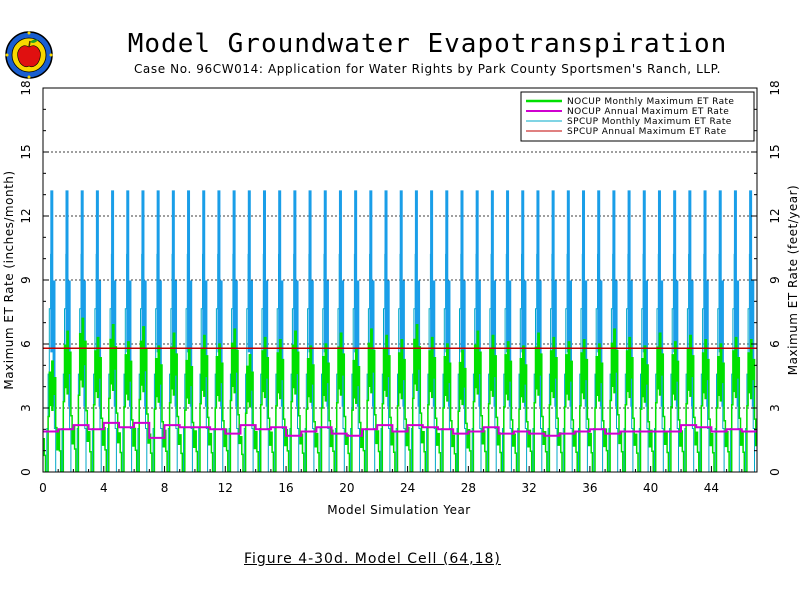  I want to click on y-left-tick-label: 18, so click(26, 87).